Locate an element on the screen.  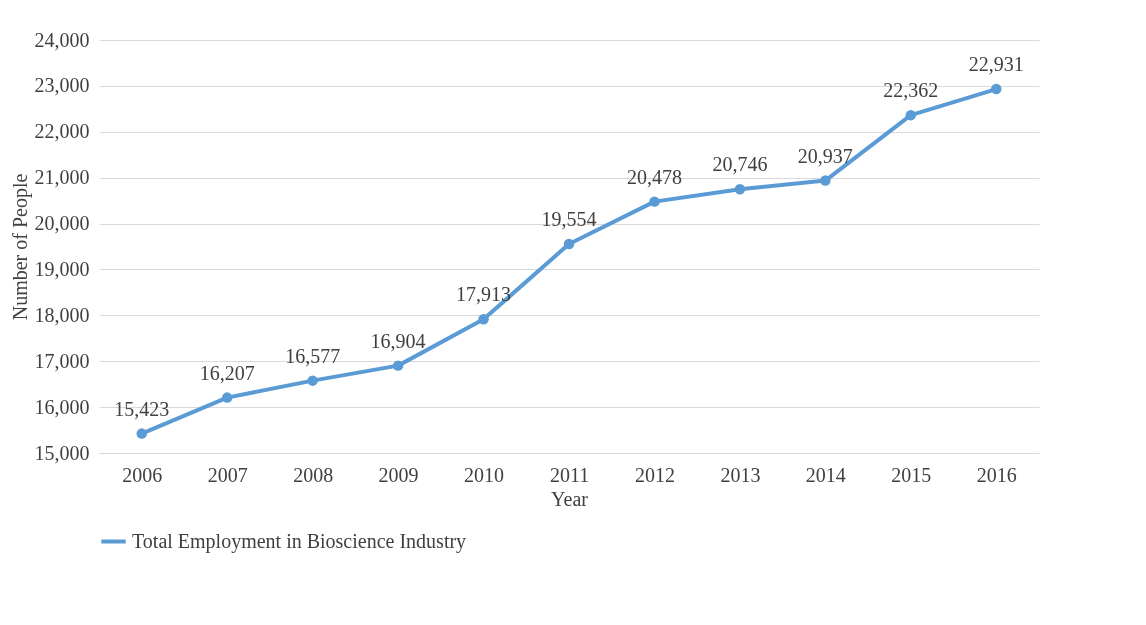
x-tick-label: 2015 is located at coordinates (911, 474).